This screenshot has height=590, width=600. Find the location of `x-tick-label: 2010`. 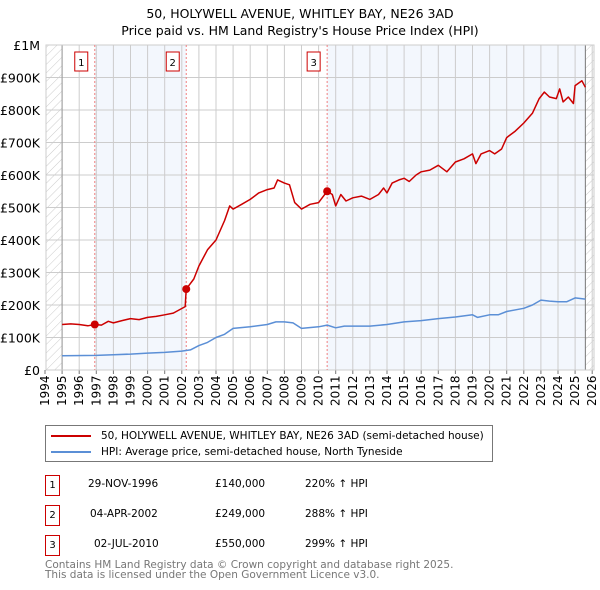

x-tick-label: 2010 is located at coordinates (319, 390).